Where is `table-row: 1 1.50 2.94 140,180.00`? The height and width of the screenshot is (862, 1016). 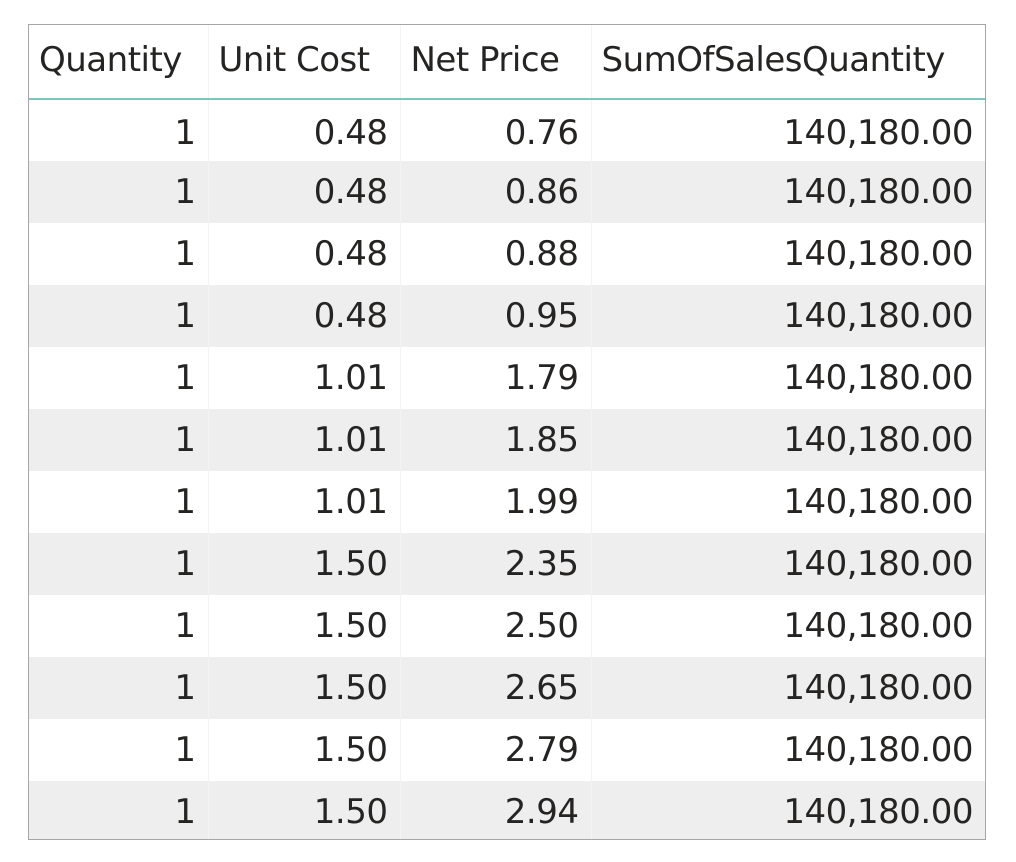
table-row: 1 1.50 2.94 140,180.00 is located at coordinates (507, 810).